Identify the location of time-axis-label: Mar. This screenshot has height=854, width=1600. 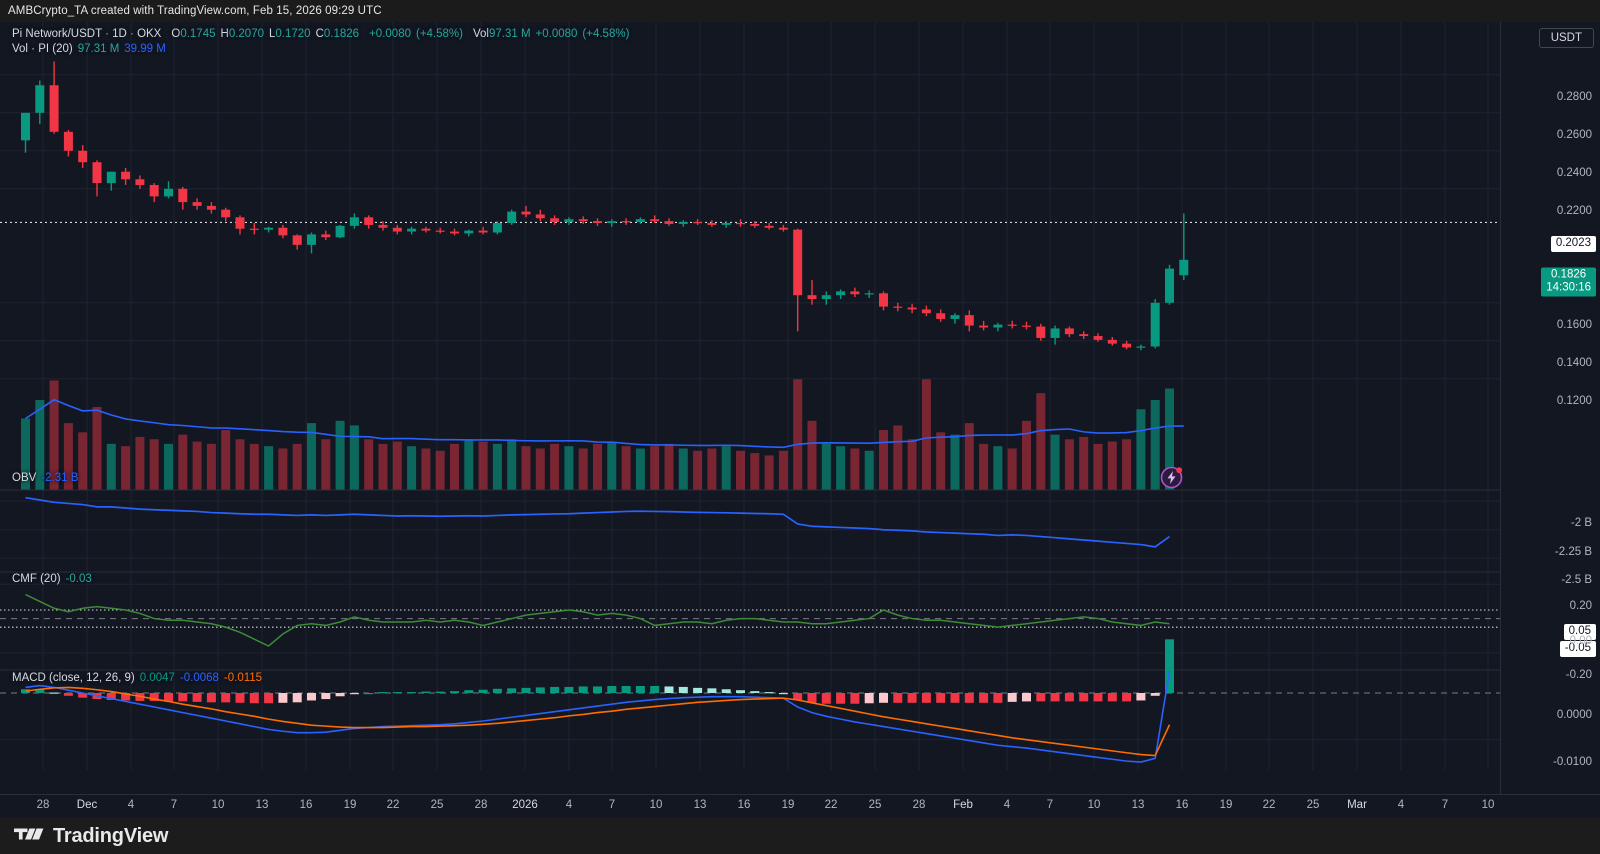
(1357, 805).